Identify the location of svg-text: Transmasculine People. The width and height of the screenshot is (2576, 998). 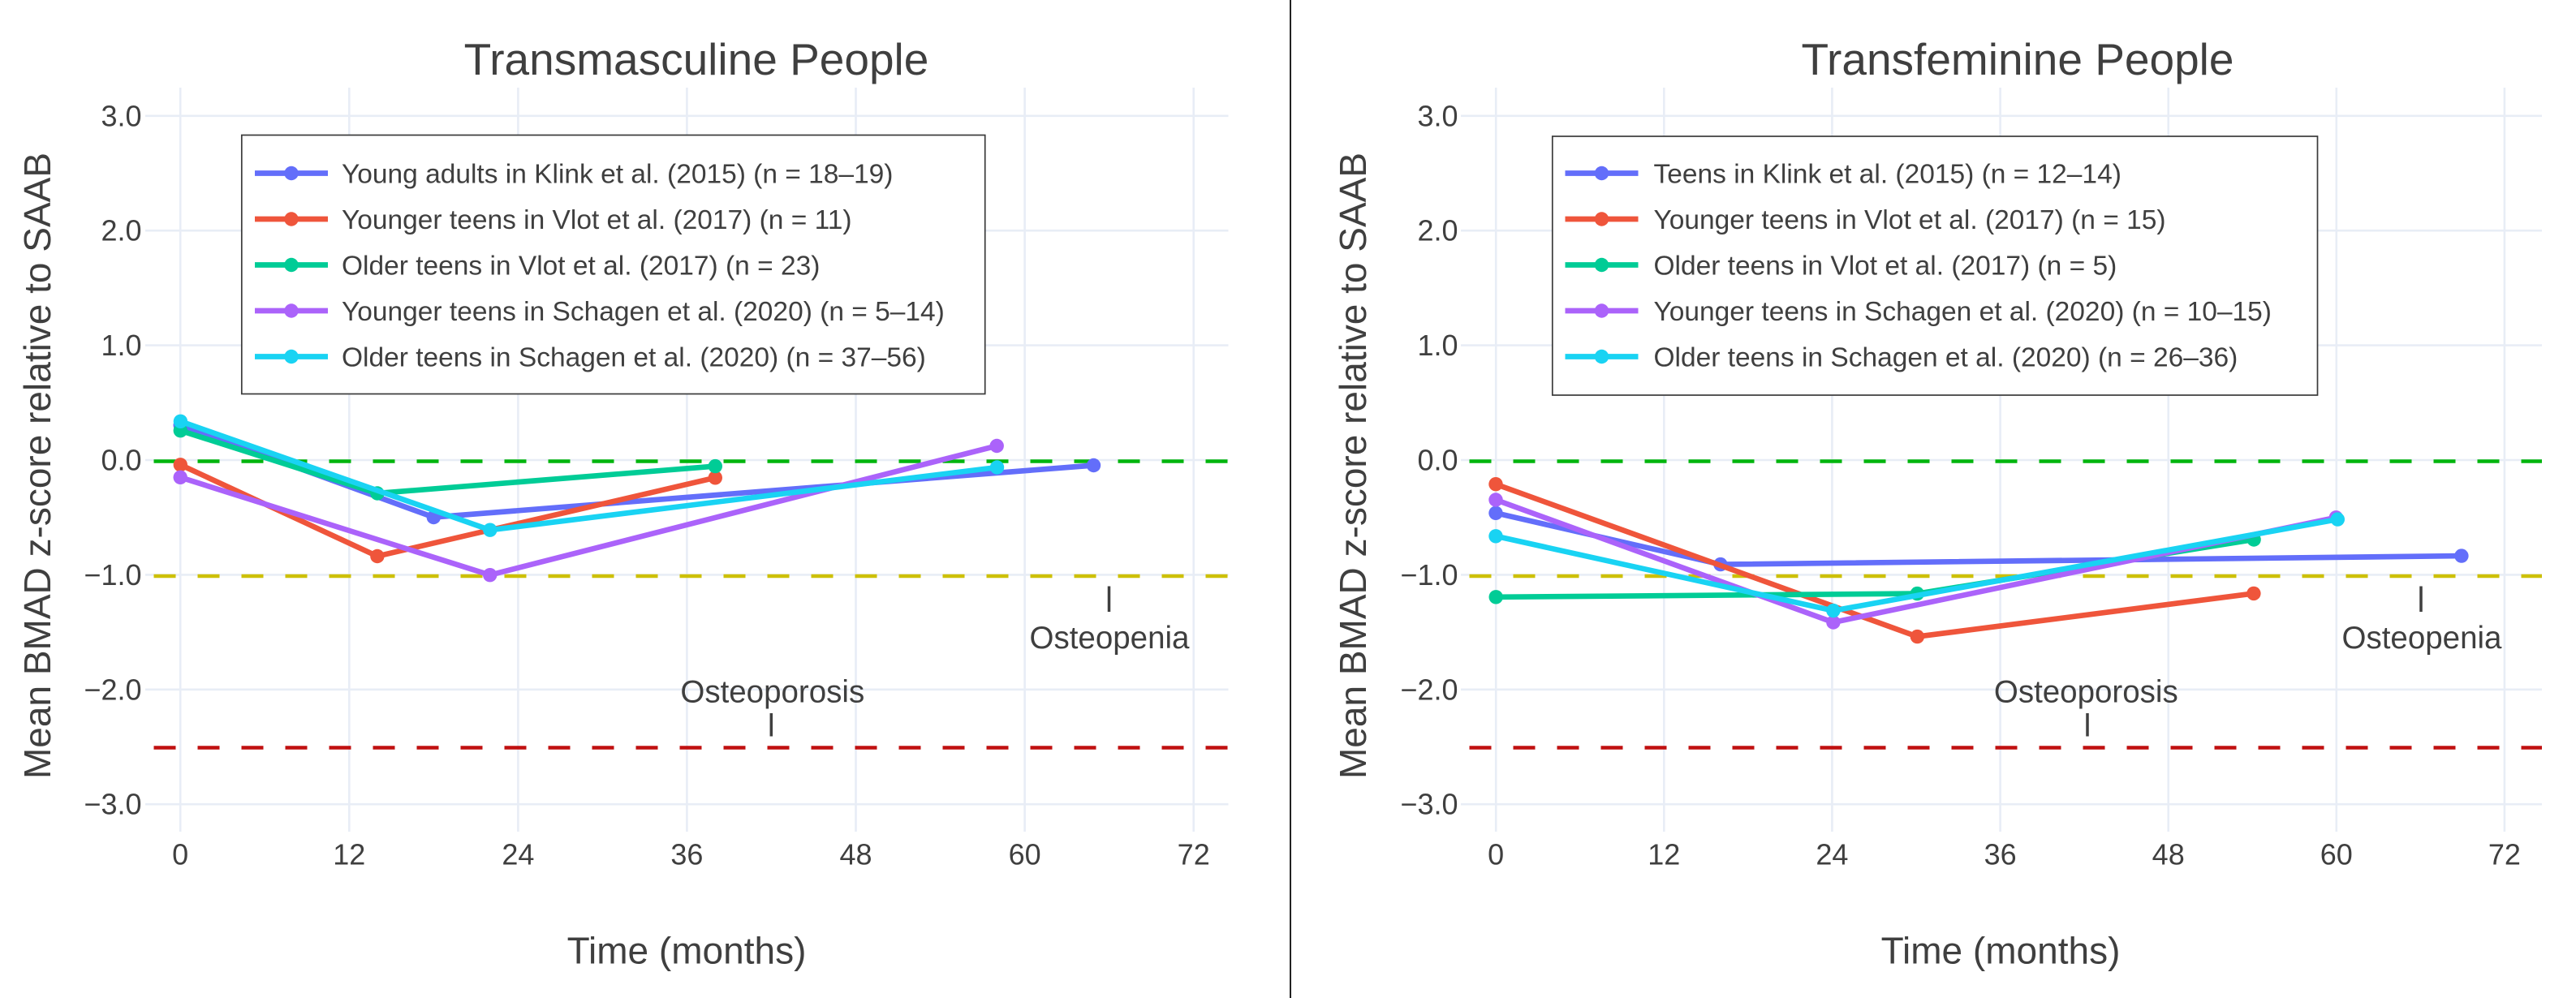
(696, 59).